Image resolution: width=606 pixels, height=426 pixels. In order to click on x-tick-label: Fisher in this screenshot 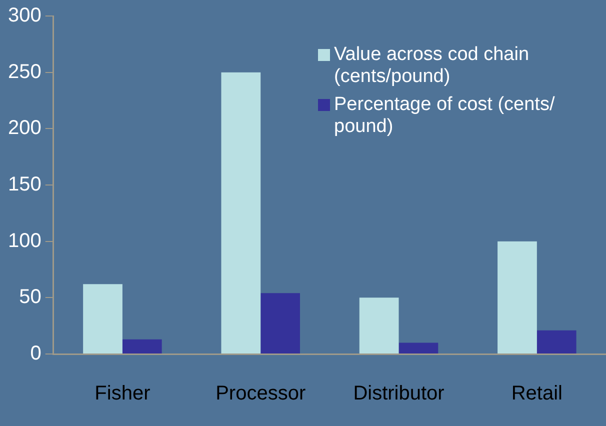, I will do `click(122, 393)`.